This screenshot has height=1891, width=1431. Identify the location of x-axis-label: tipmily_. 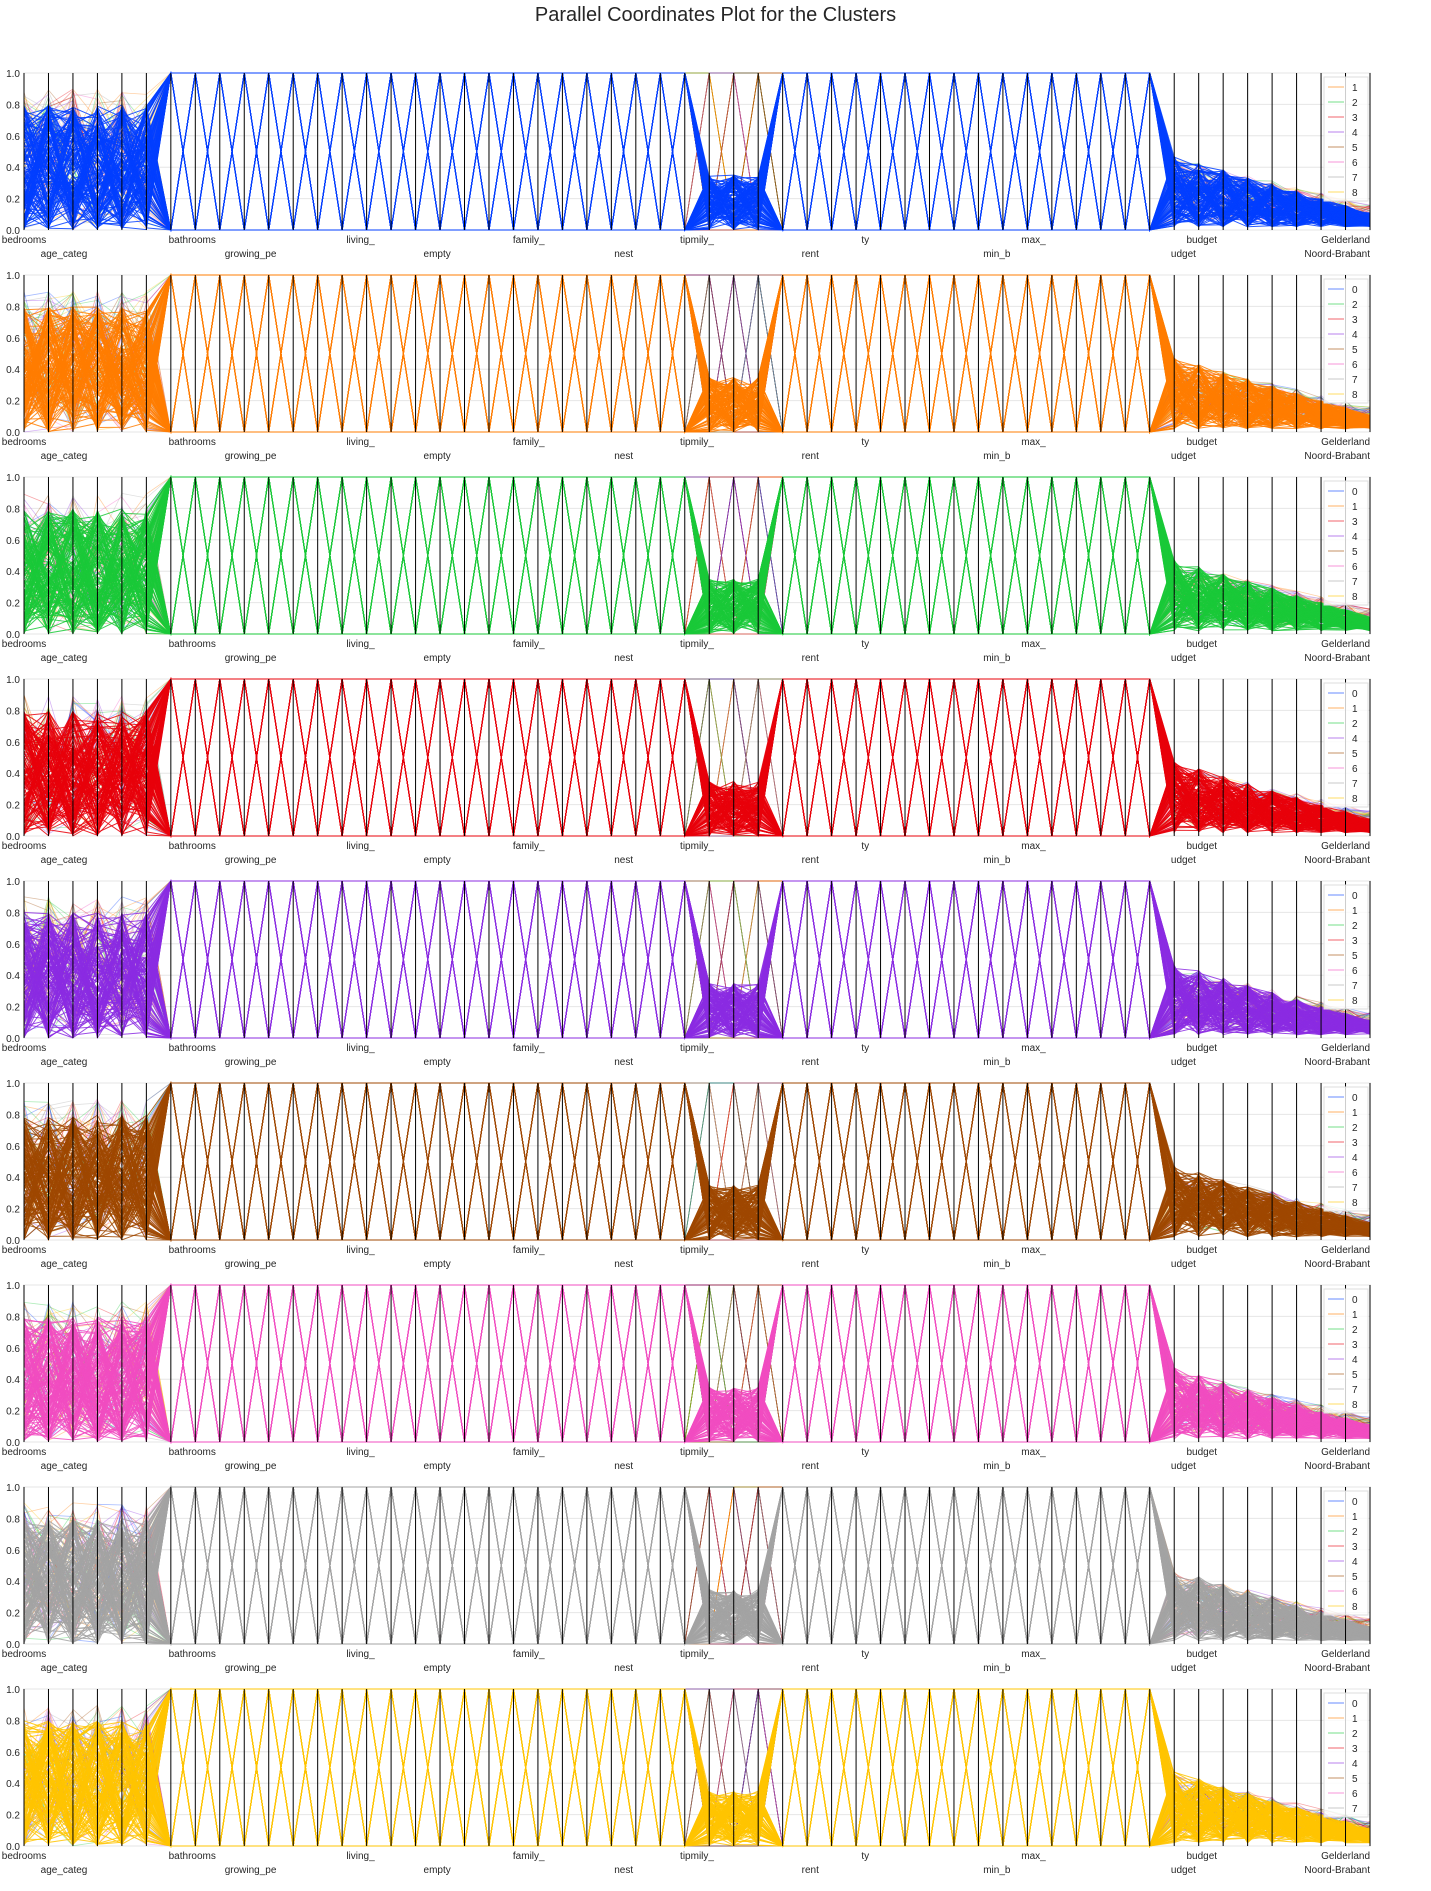
(697, 240).